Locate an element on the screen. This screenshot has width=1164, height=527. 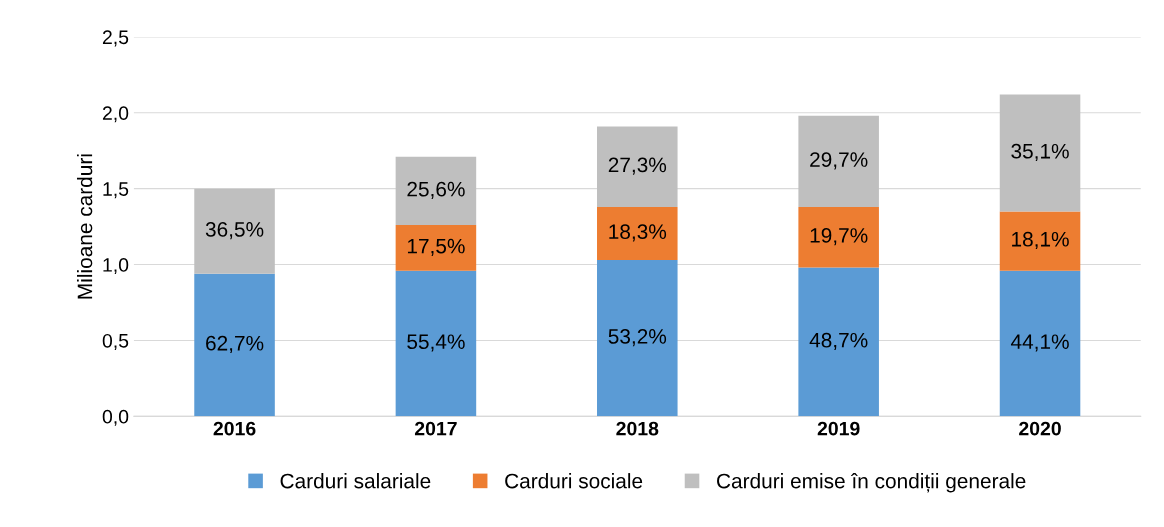
y-tick-label: 0,5 is located at coordinates (115, 341).